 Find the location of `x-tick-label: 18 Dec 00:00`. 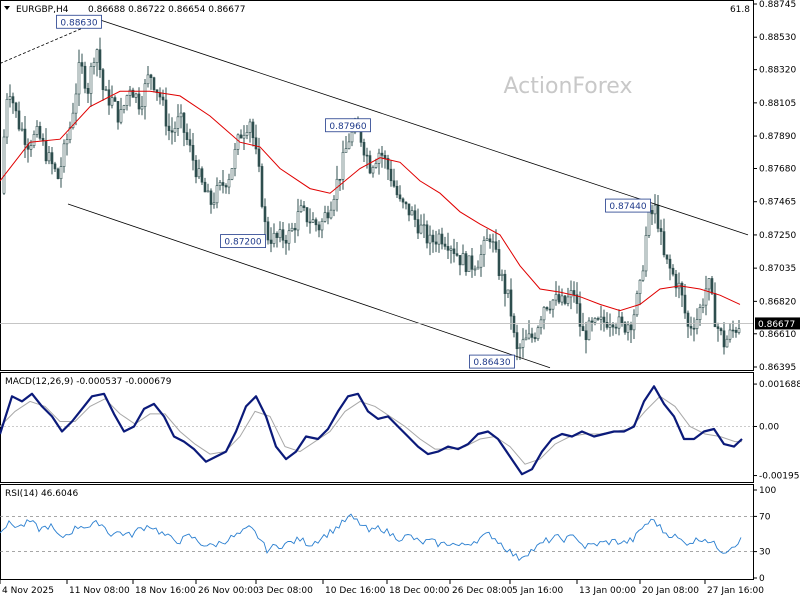

x-tick-label: 18 Dec 00:00 is located at coordinates (419, 591).